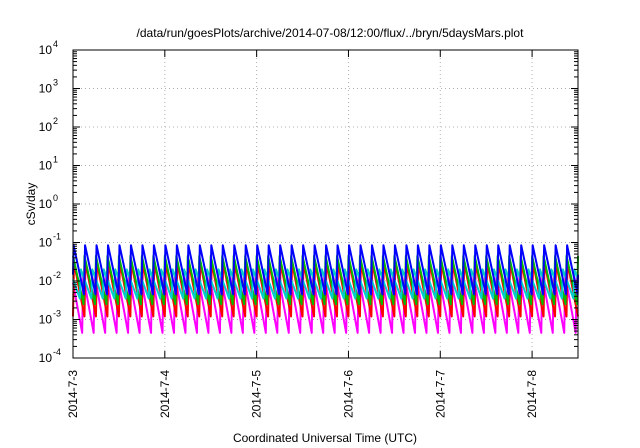 This screenshot has width=640, height=448. Describe the element at coordinates (55, 160) in the screenshot. I see `y-tick-exponent: 1` at that location.